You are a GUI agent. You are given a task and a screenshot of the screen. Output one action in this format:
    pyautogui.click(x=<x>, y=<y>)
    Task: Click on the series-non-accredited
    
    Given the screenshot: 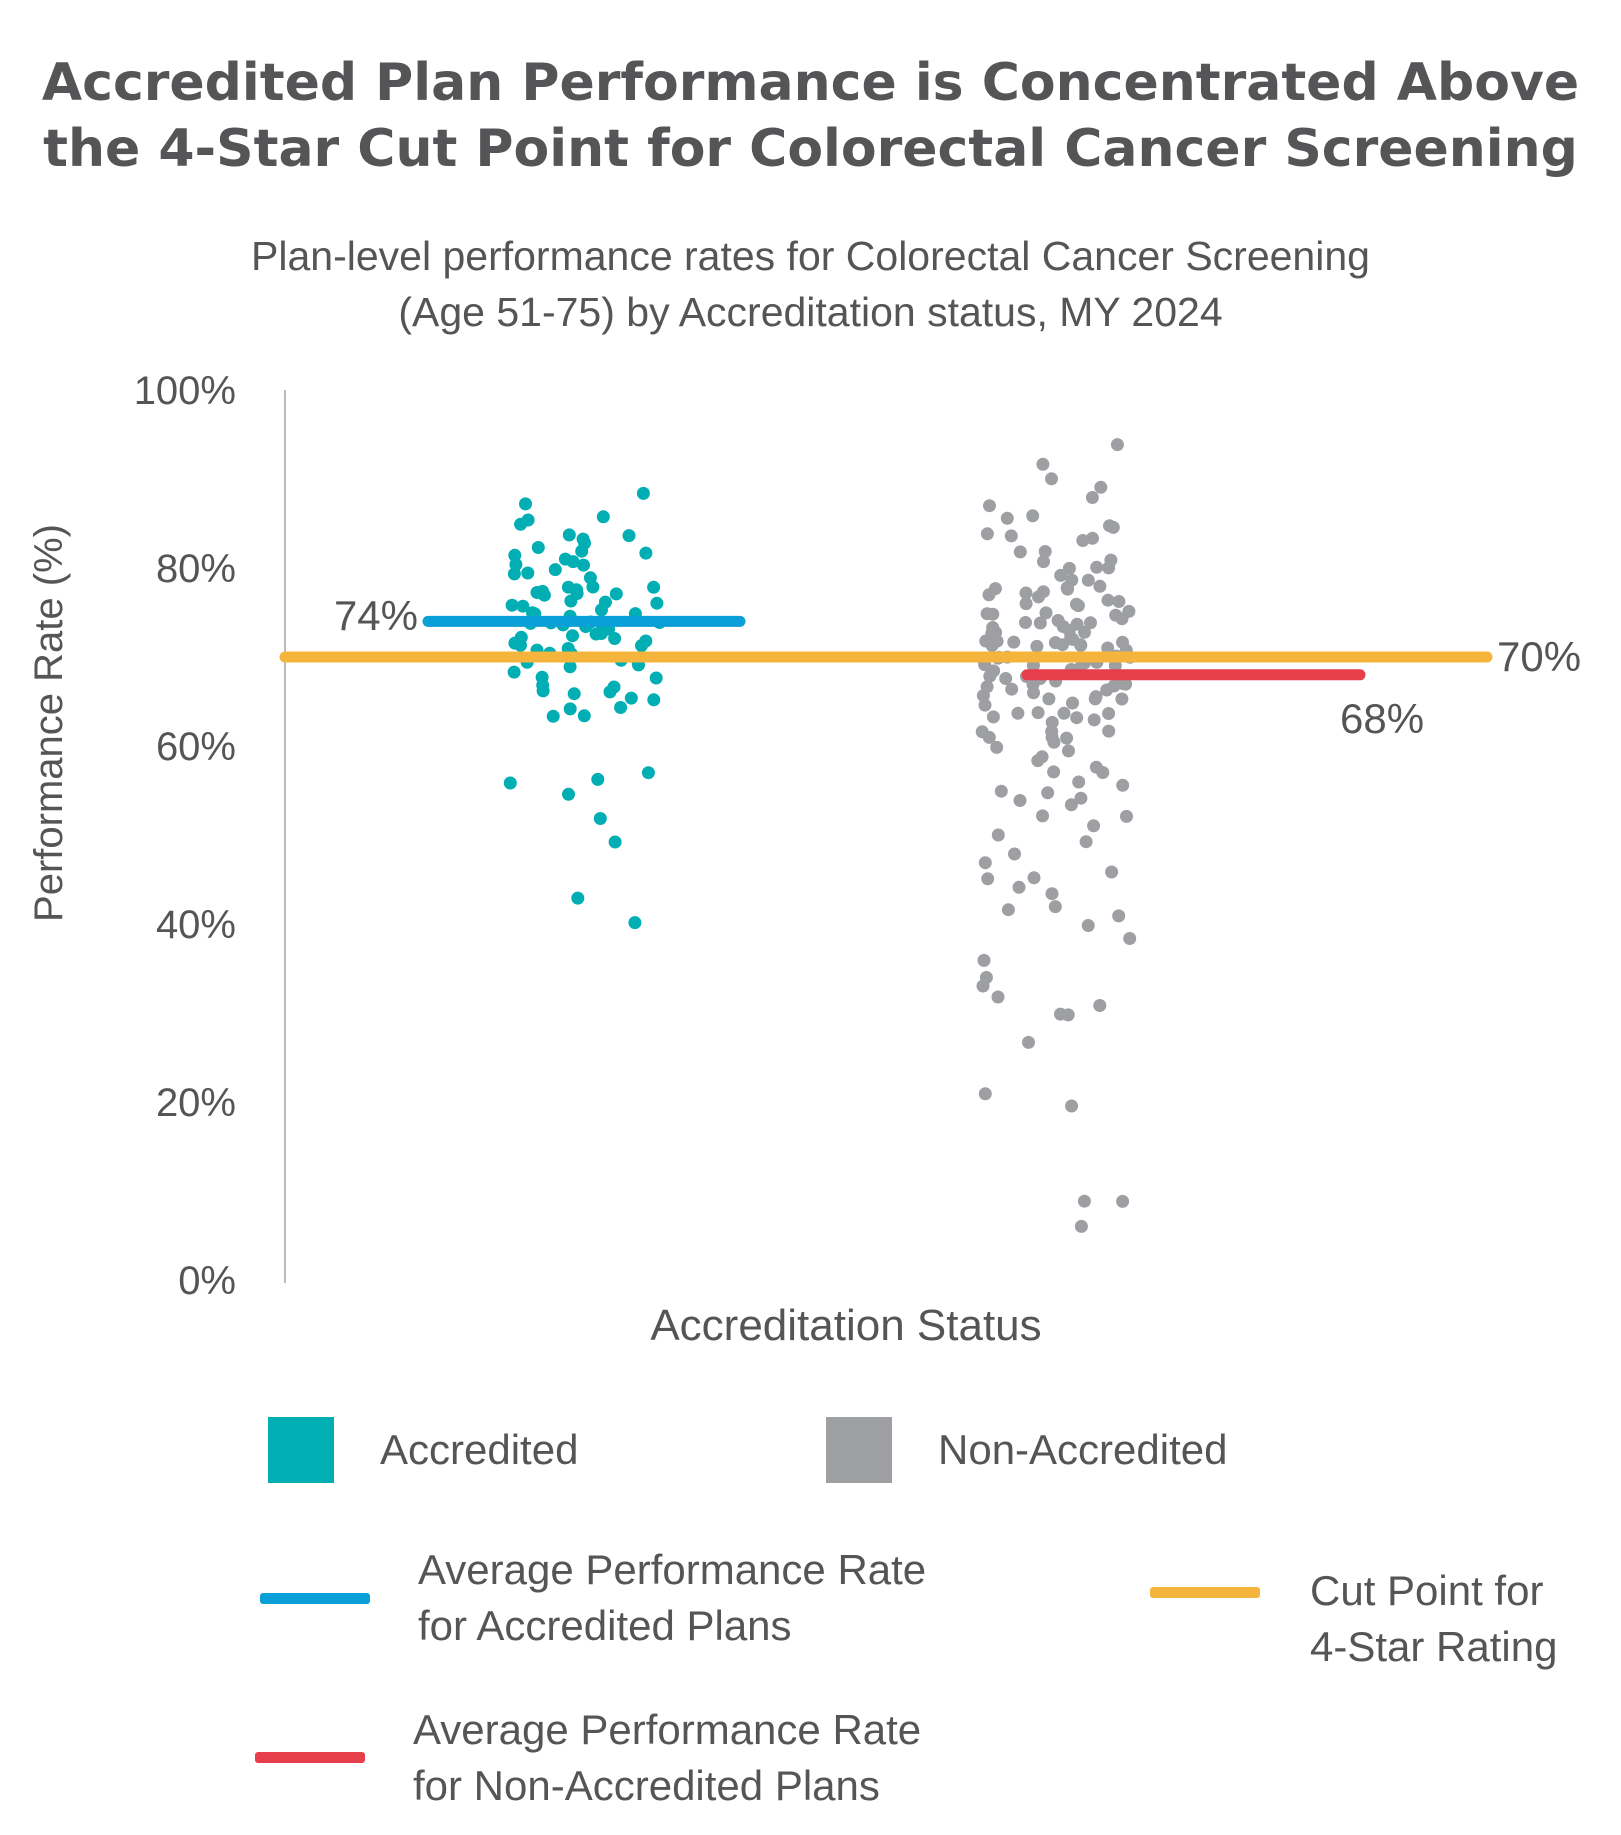 What is the action you would take?
    pyautogui.click(x=1056, y=835)
    